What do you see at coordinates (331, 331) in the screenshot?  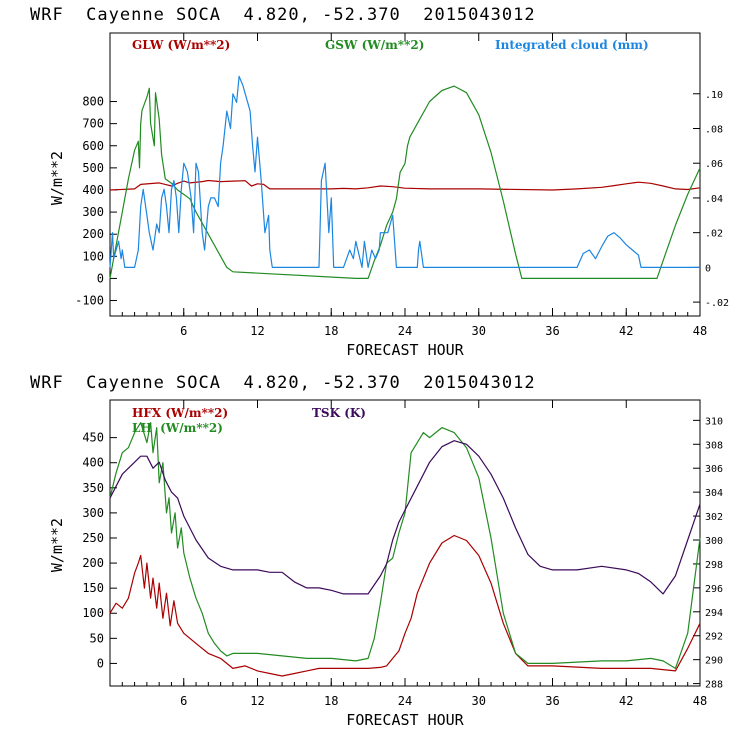 I see `top-xtick-label: 18` at bounding box center [331, 331].